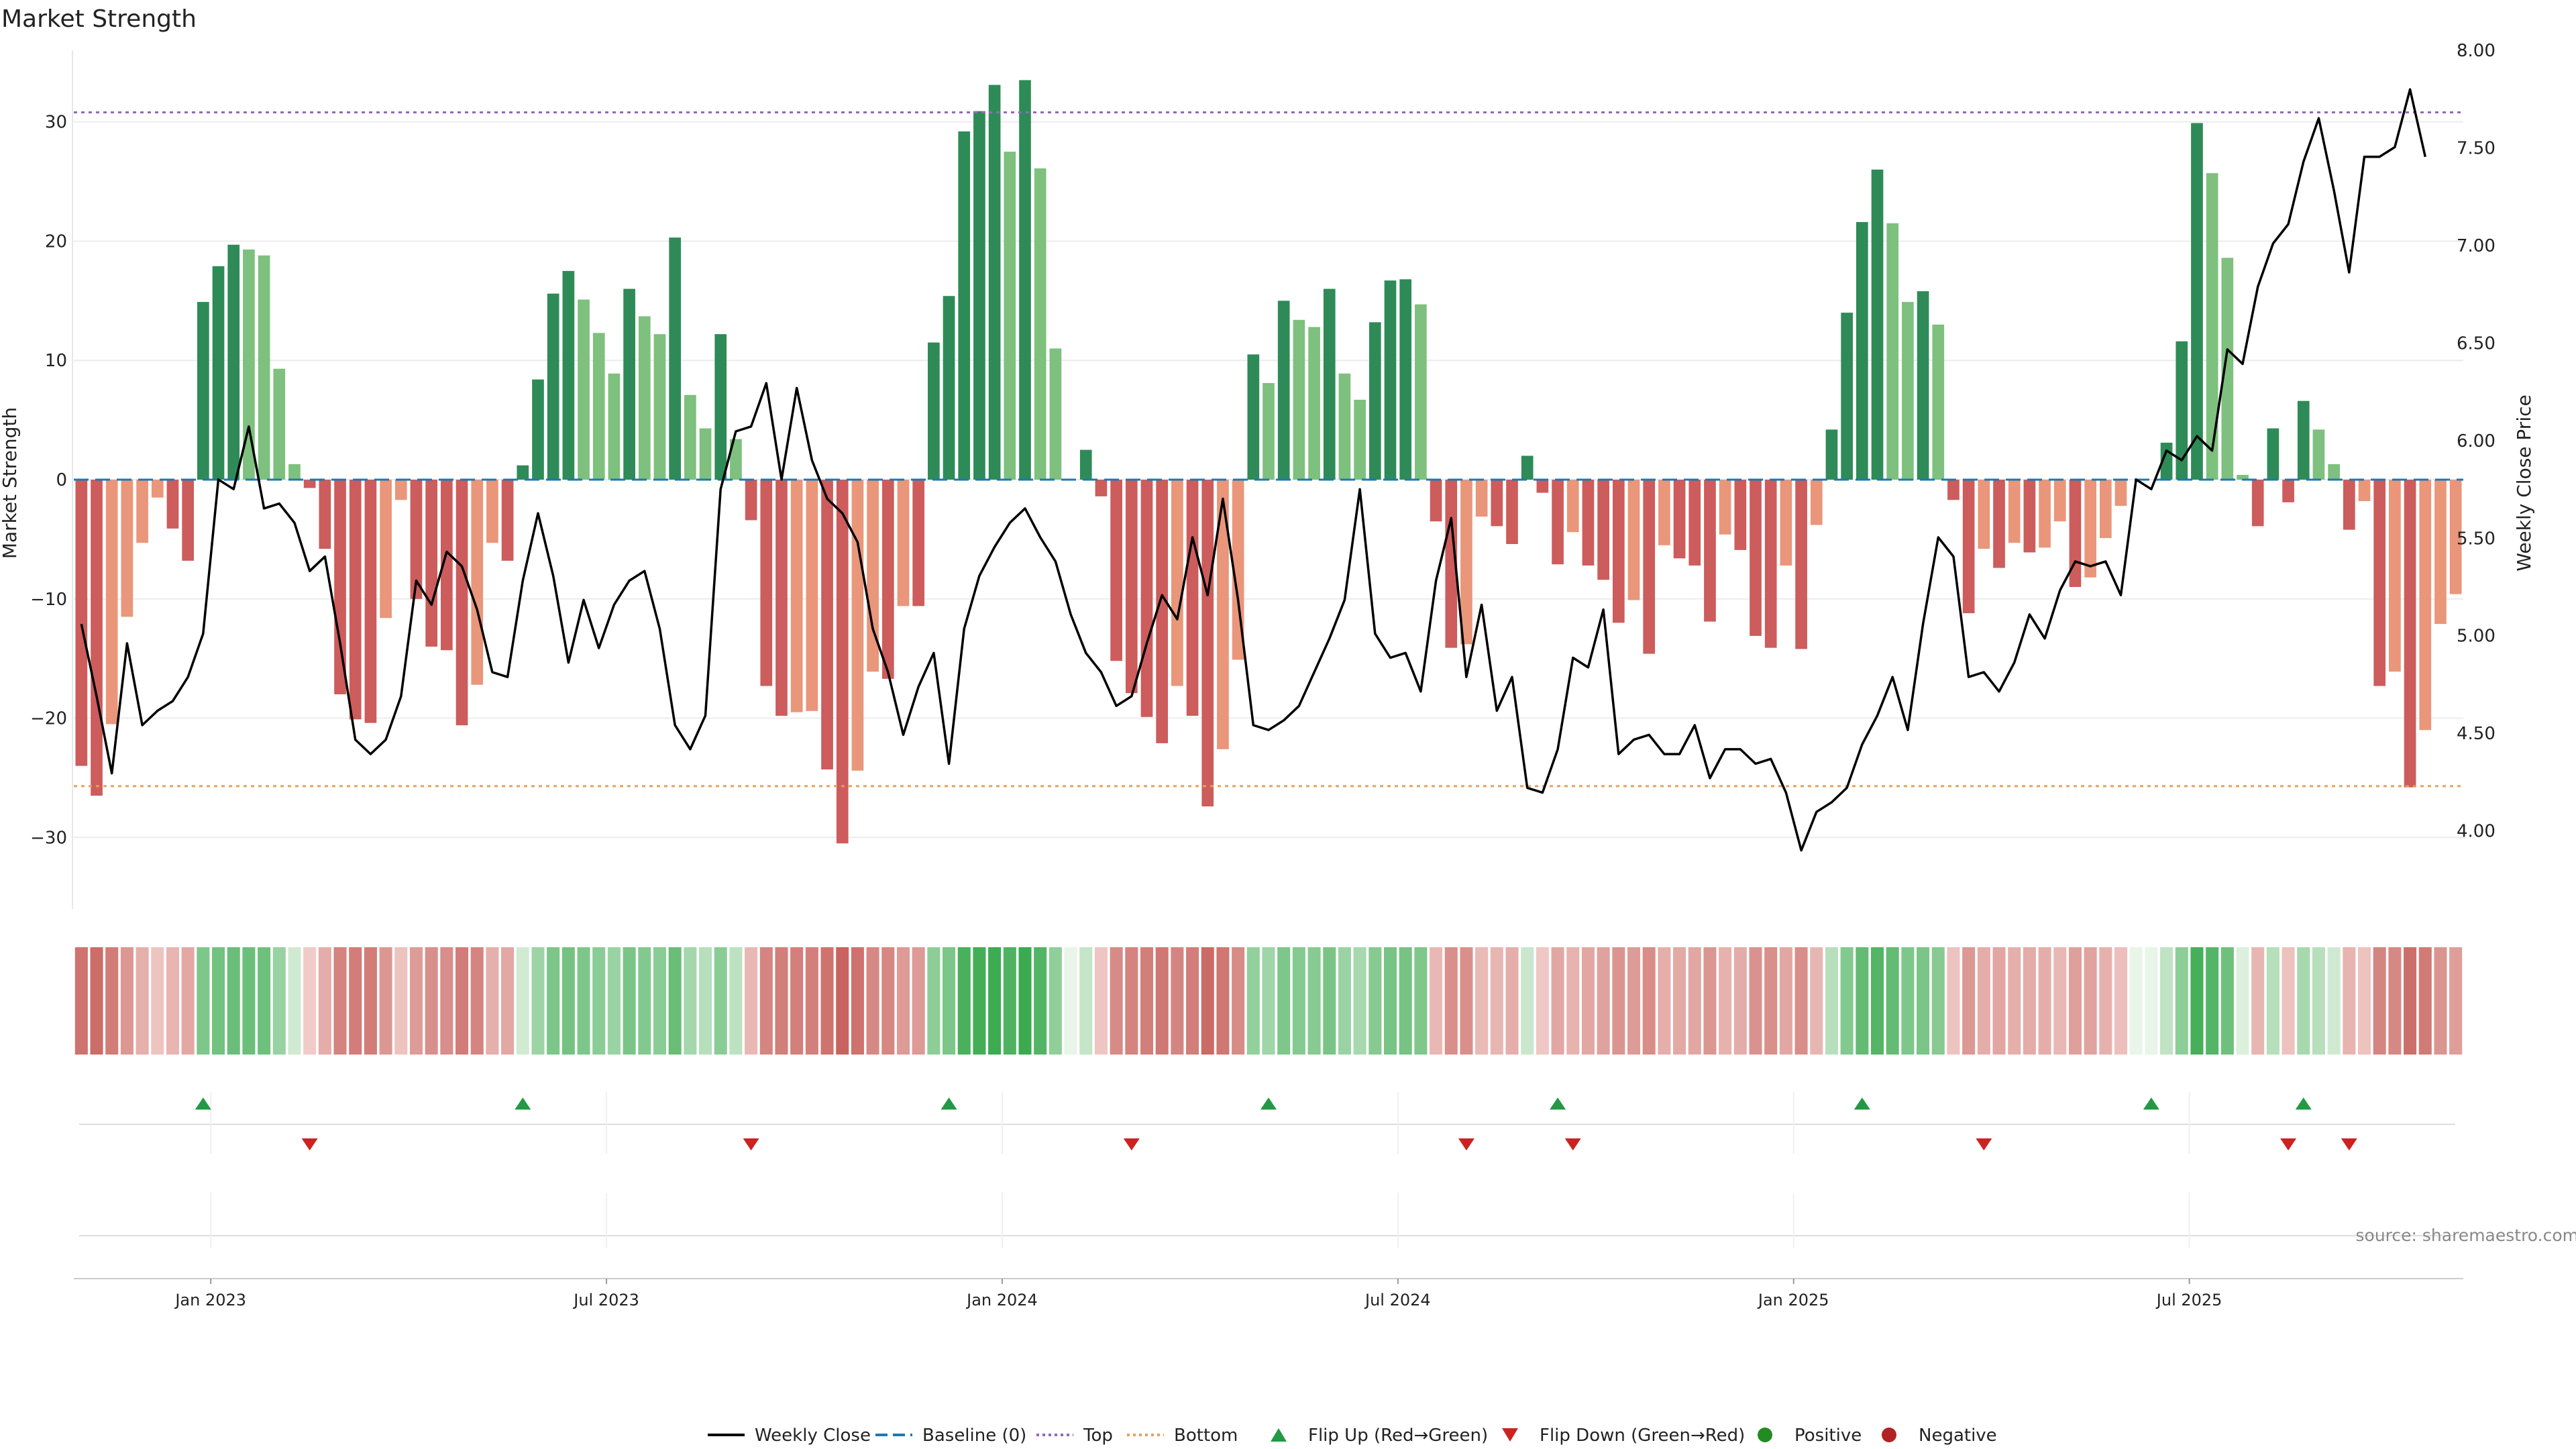  What do you see at coordinates (2188, 1300) in the screenshot?
I see `x-tick-label: Jul 2025` at bounding box center [2188, 1300].